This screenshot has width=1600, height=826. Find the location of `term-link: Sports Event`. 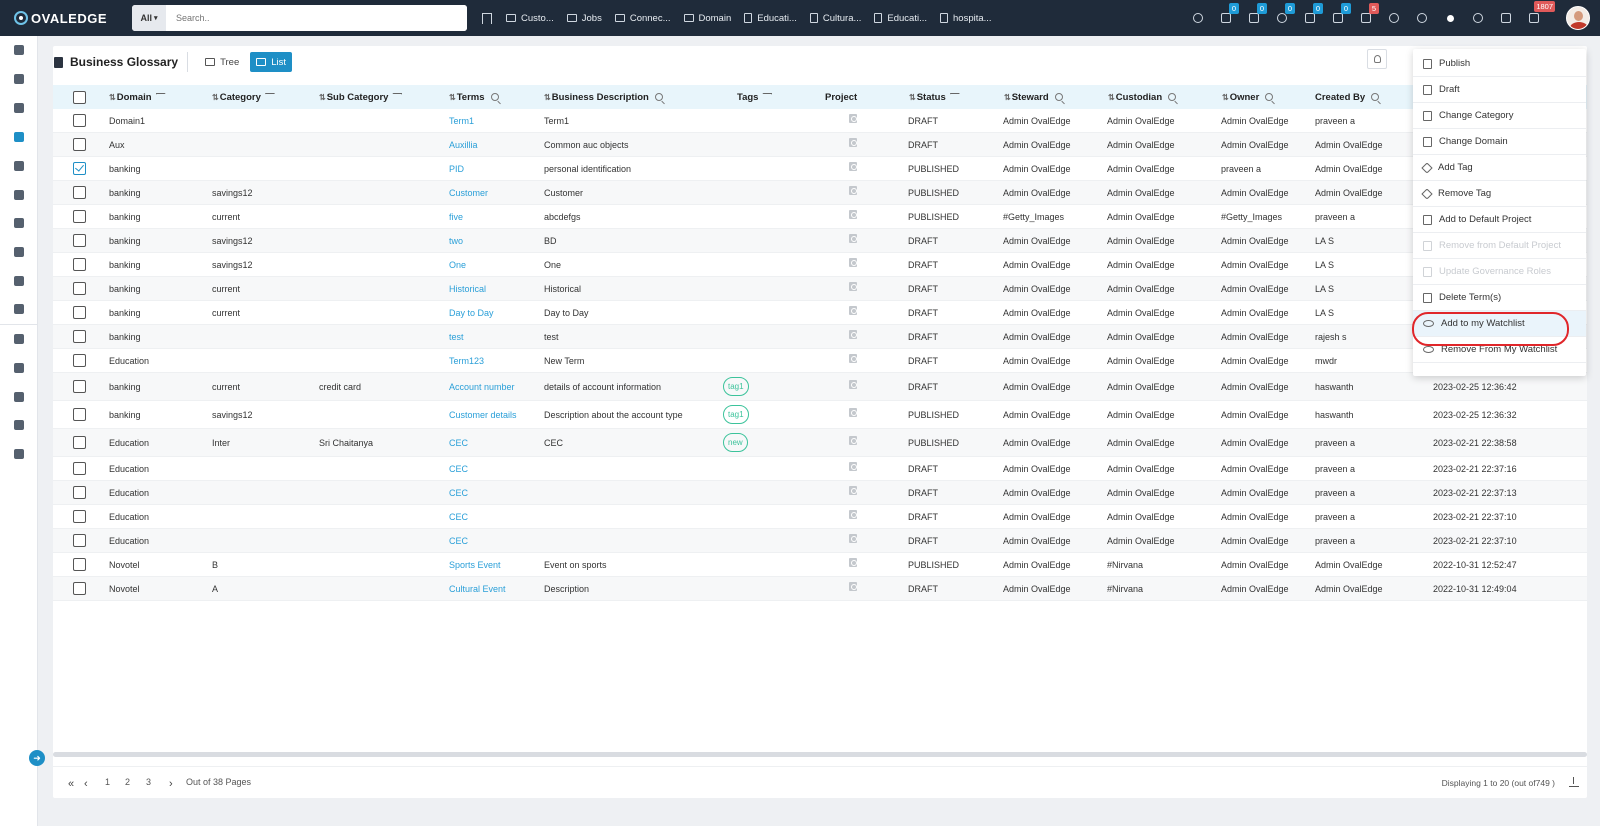

term-link: Sports Event is located at coordinates (475, 564).